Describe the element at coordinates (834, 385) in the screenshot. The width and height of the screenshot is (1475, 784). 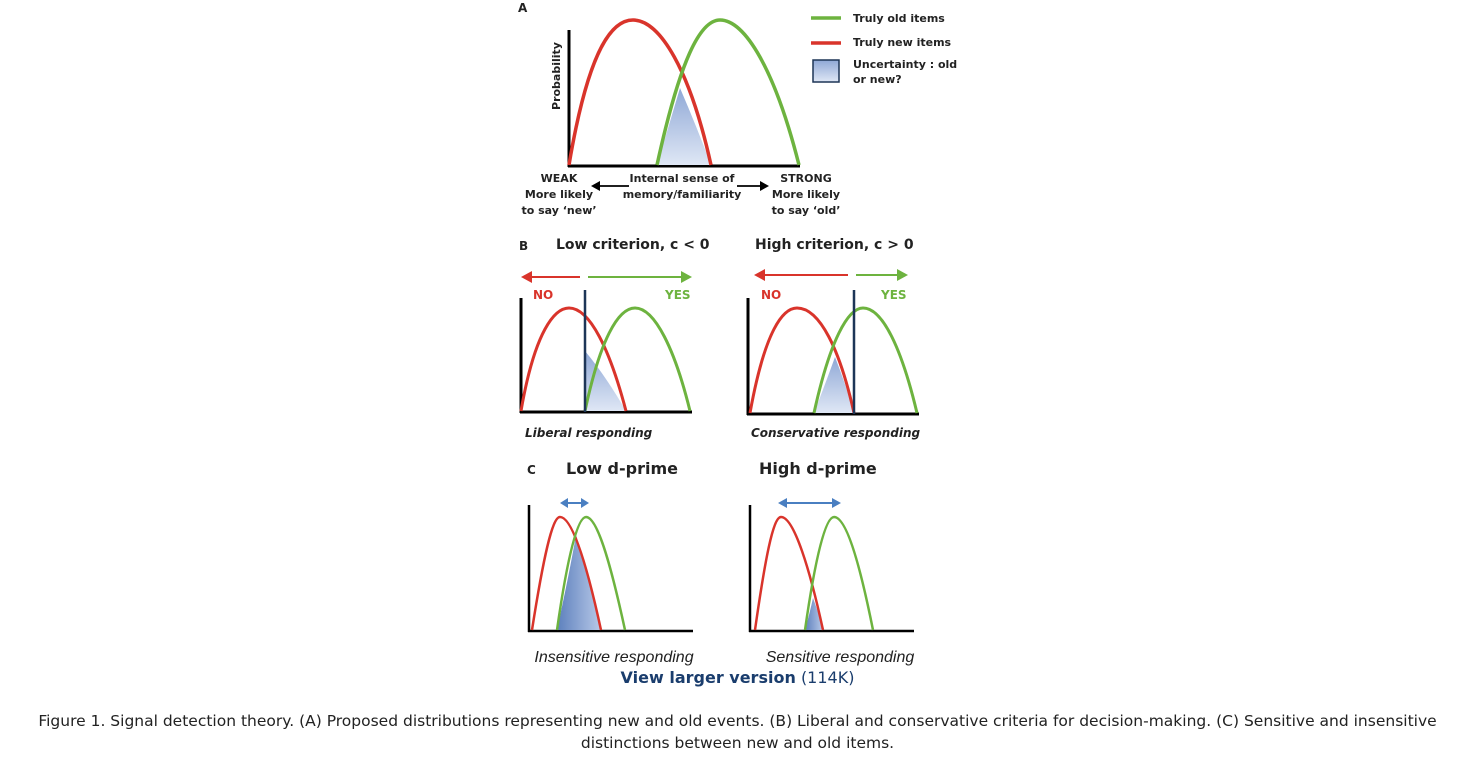
I see `b-right-fill` at that location.